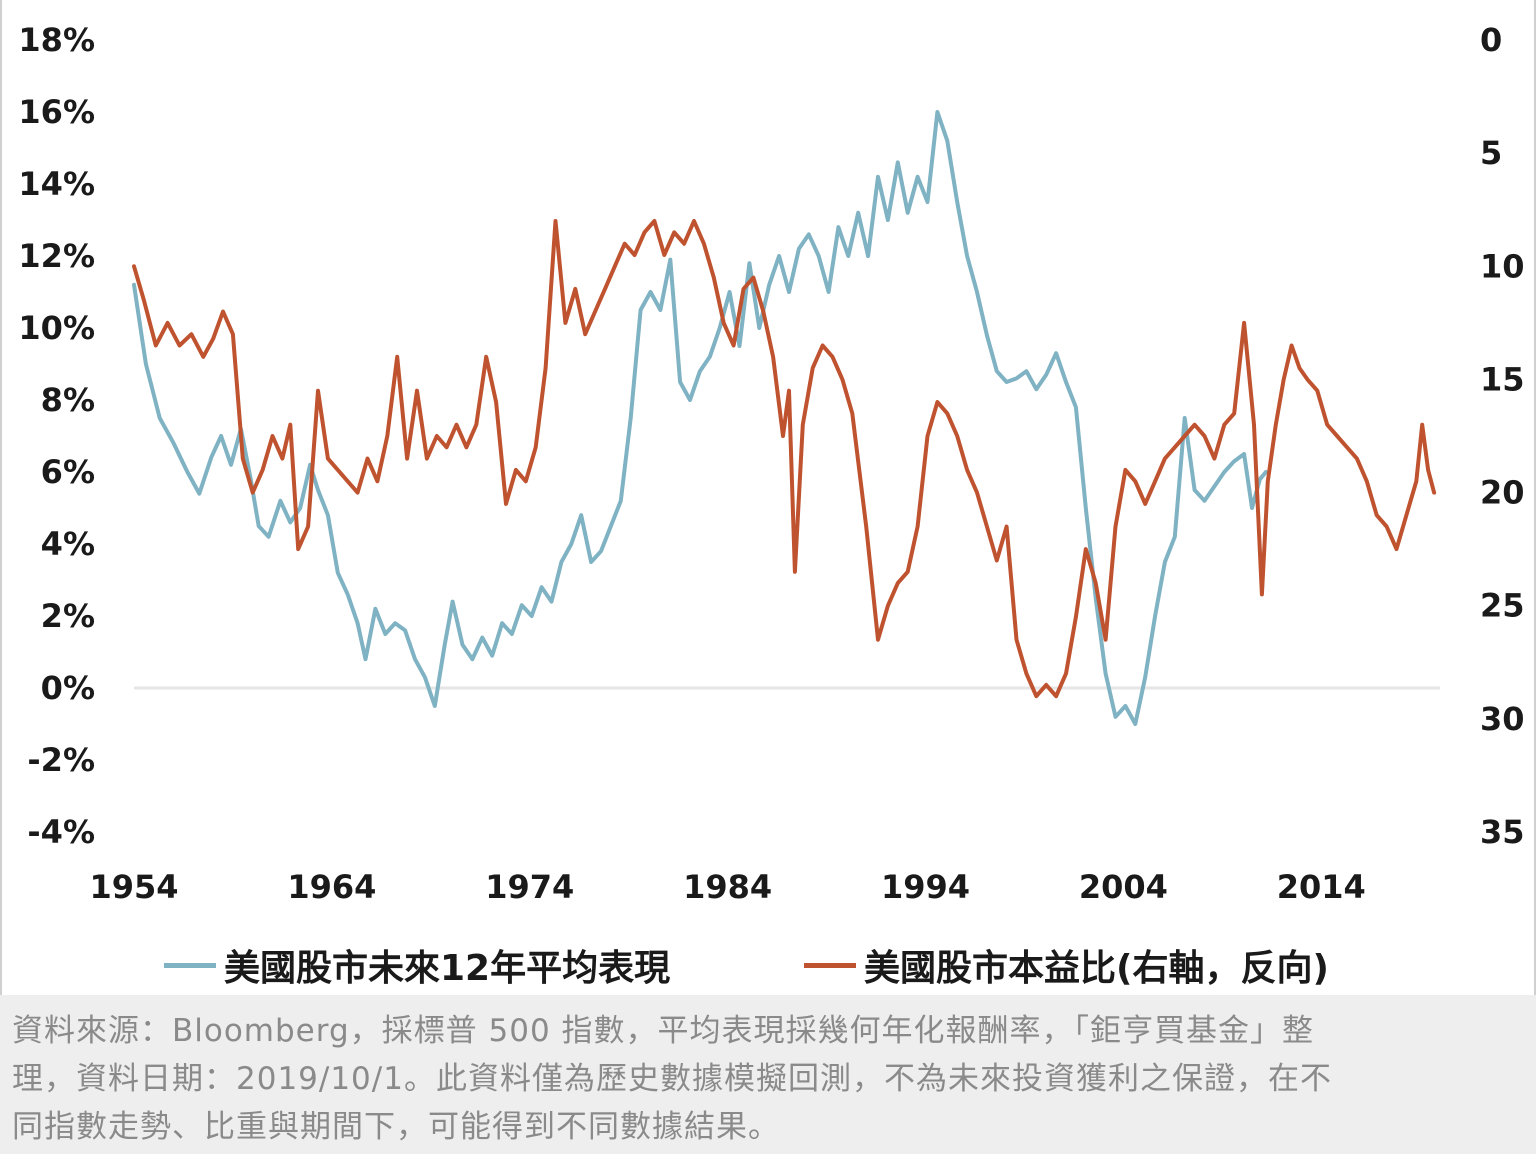 The height and width of the screenshot is (1154, 1536). Describe the element at coordinates (68, 544) in the screenshot. I see `y-left-tick-label: 4%` at that location.